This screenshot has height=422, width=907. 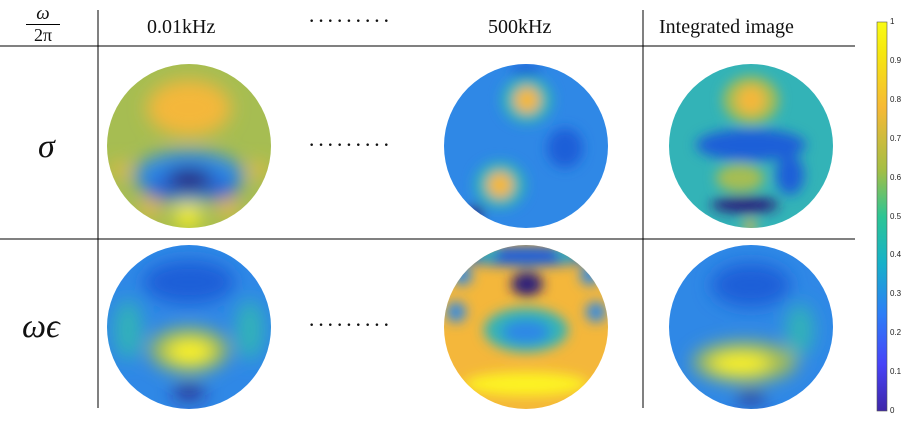 I want to click on omega-epsilon-row-label: ωϵ, so click(x=41, y=326).